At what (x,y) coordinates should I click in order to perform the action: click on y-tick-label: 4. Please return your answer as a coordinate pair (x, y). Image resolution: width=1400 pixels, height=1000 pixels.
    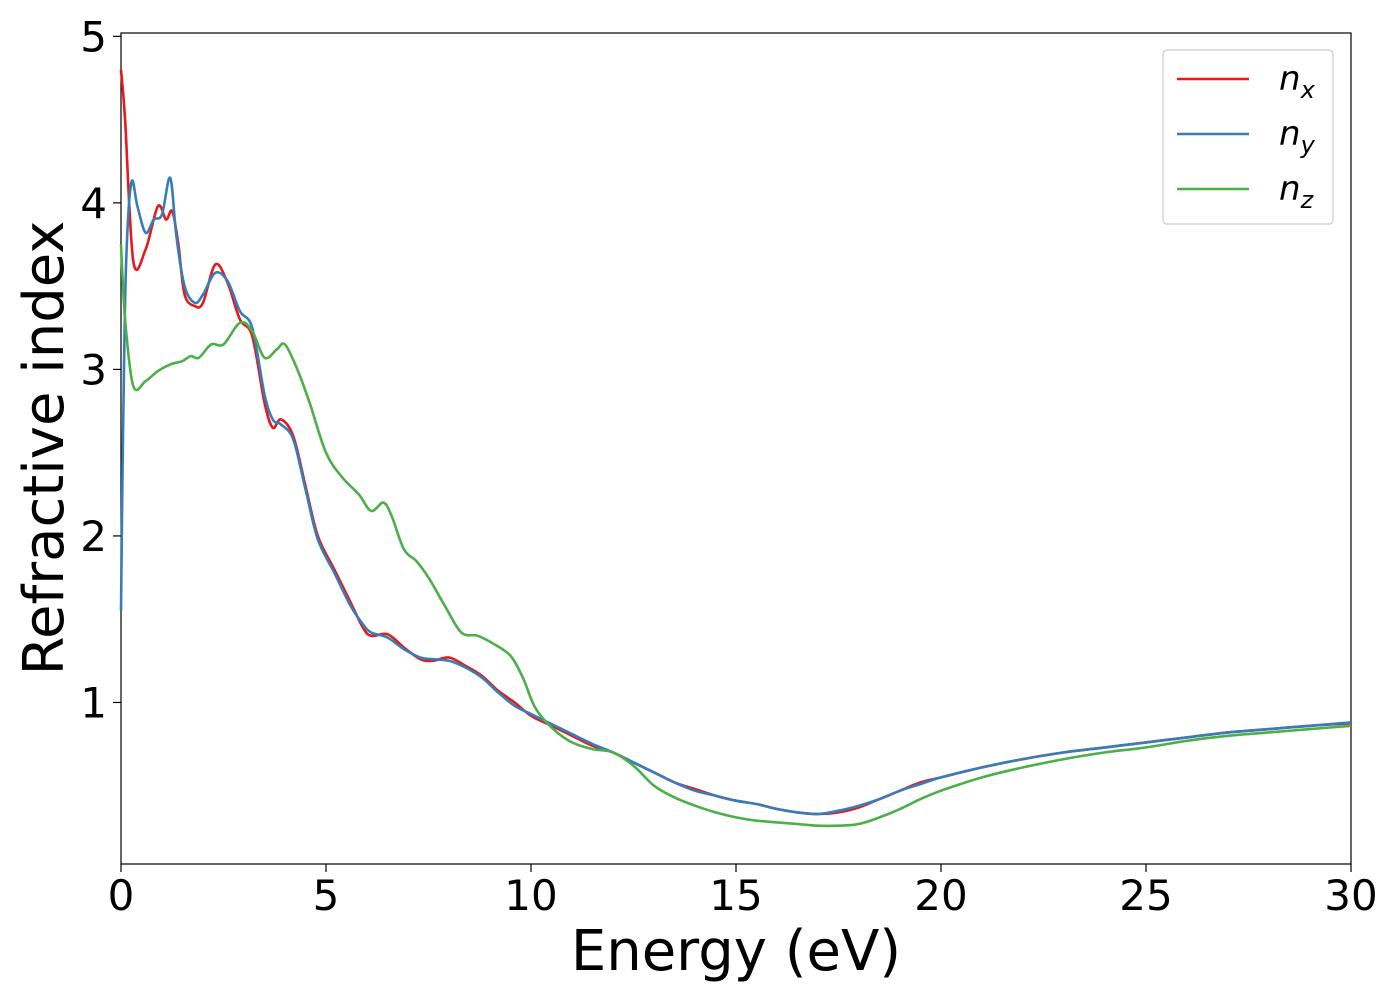
    Looking at the image, I should click on (93, 203).